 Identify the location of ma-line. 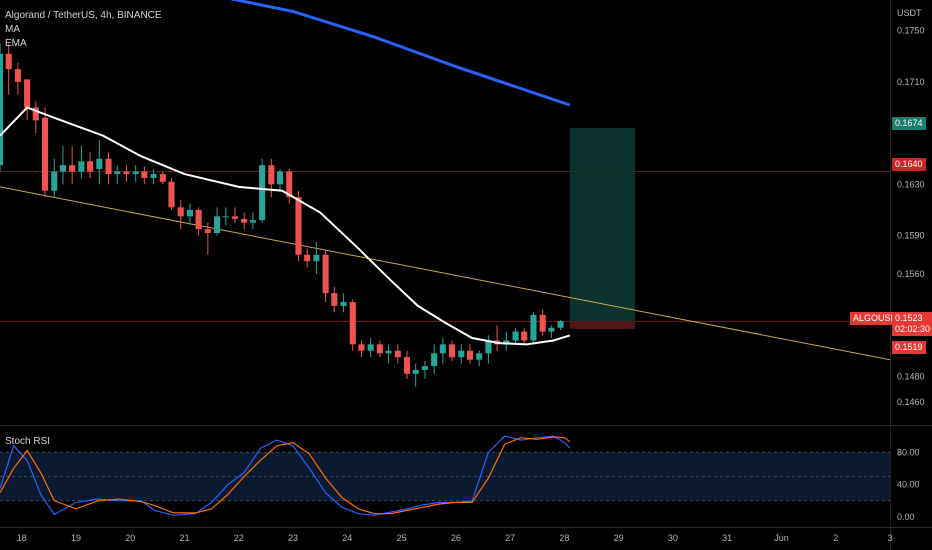
(400, 53).